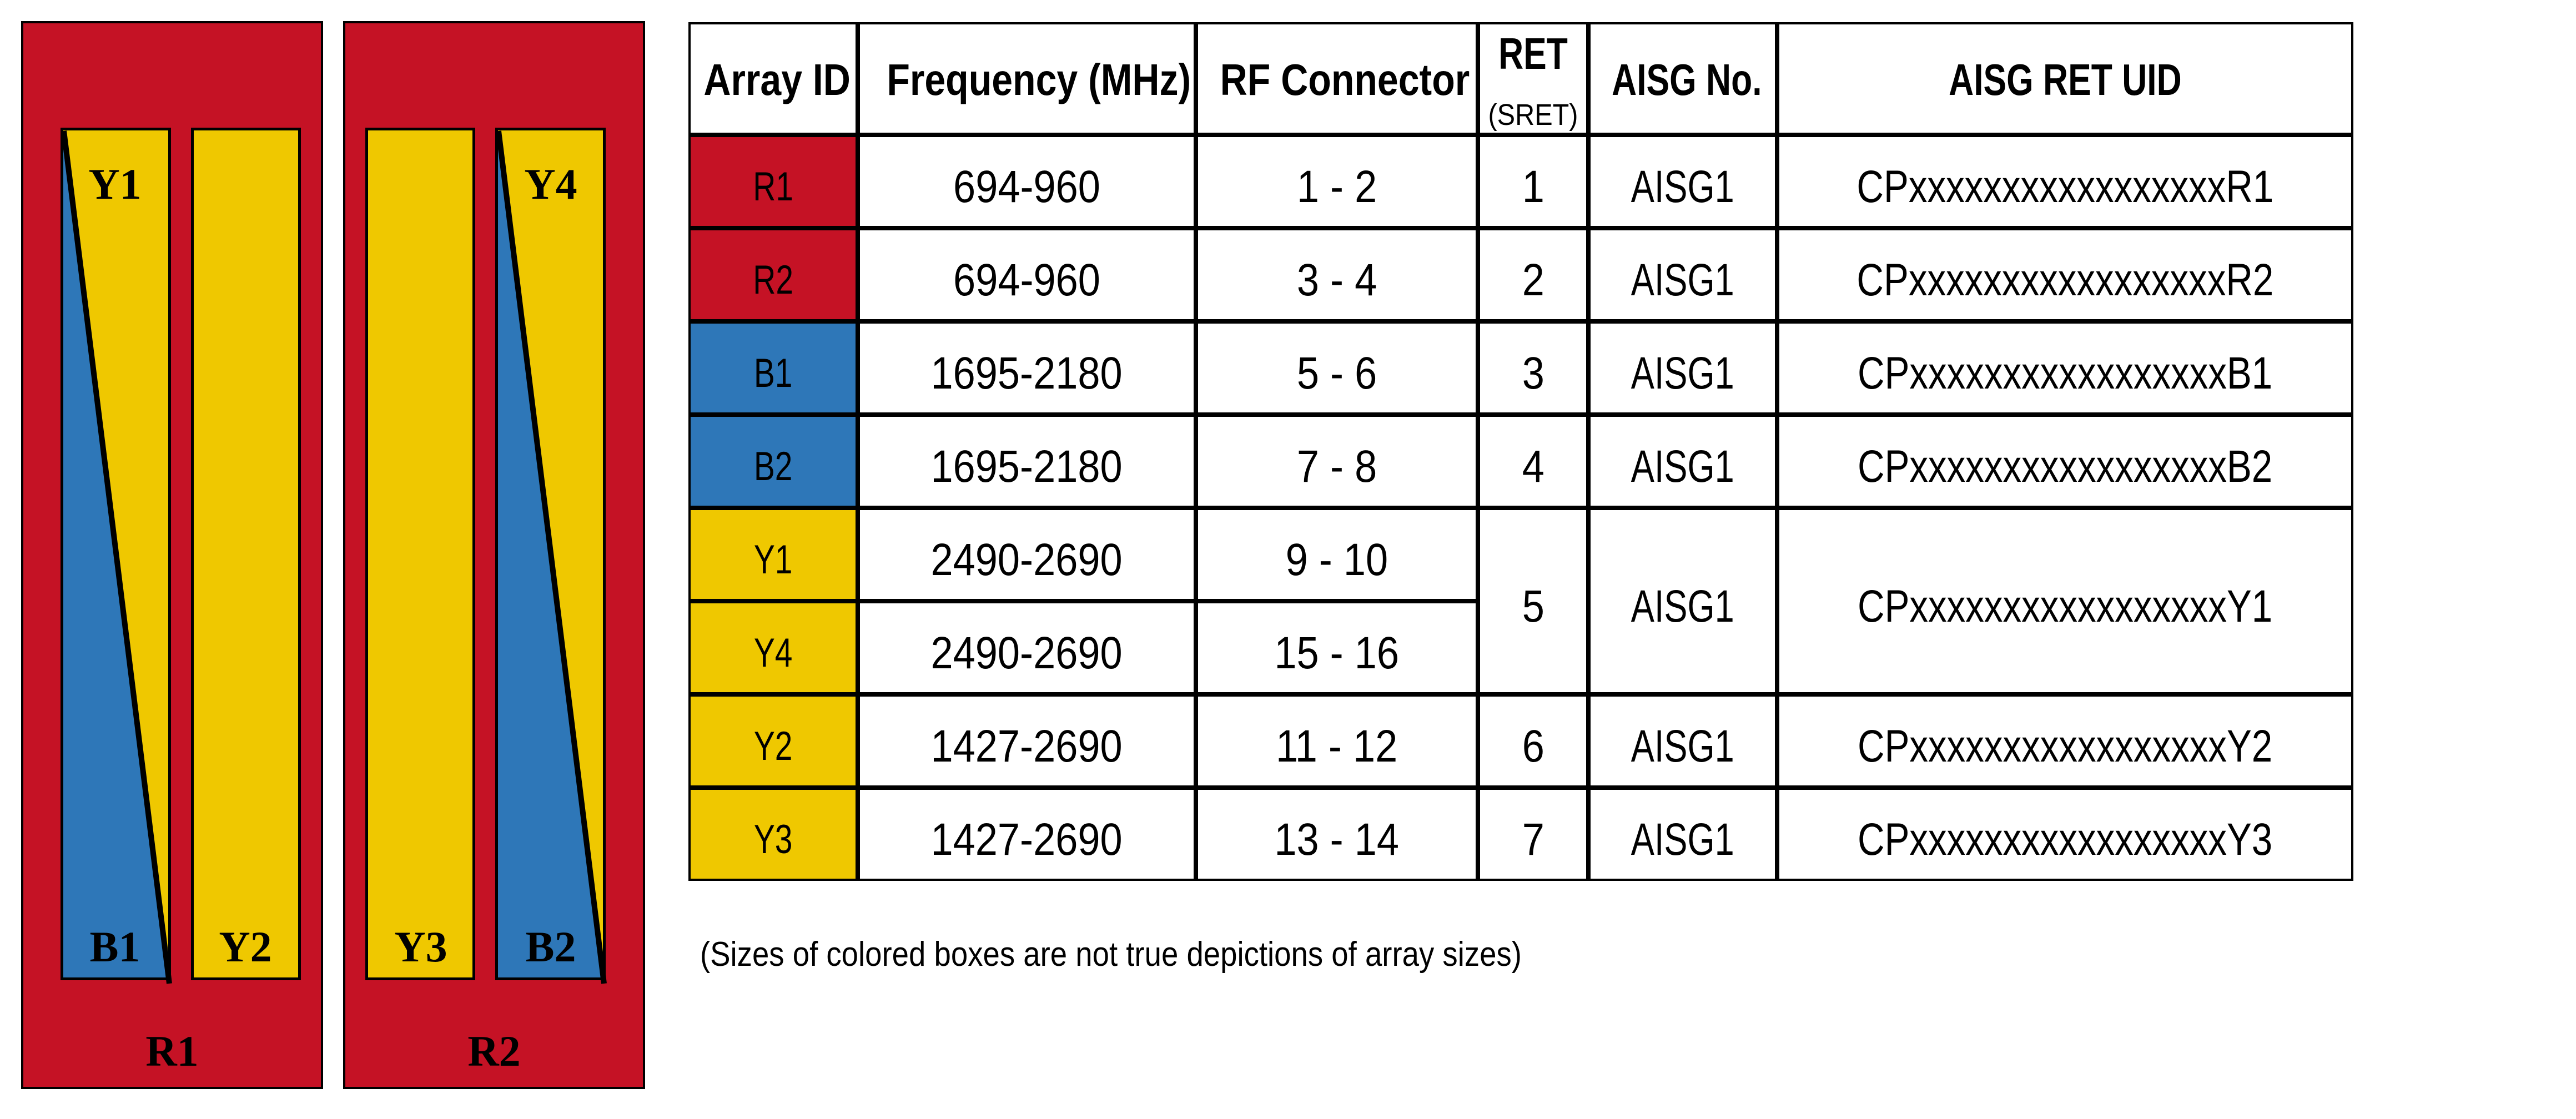 The height and width of the screenshot is (1119, 2576). Describe the element at coordinates (493, 1051) in the screenshot. I see `svg-text: R2` at that location.